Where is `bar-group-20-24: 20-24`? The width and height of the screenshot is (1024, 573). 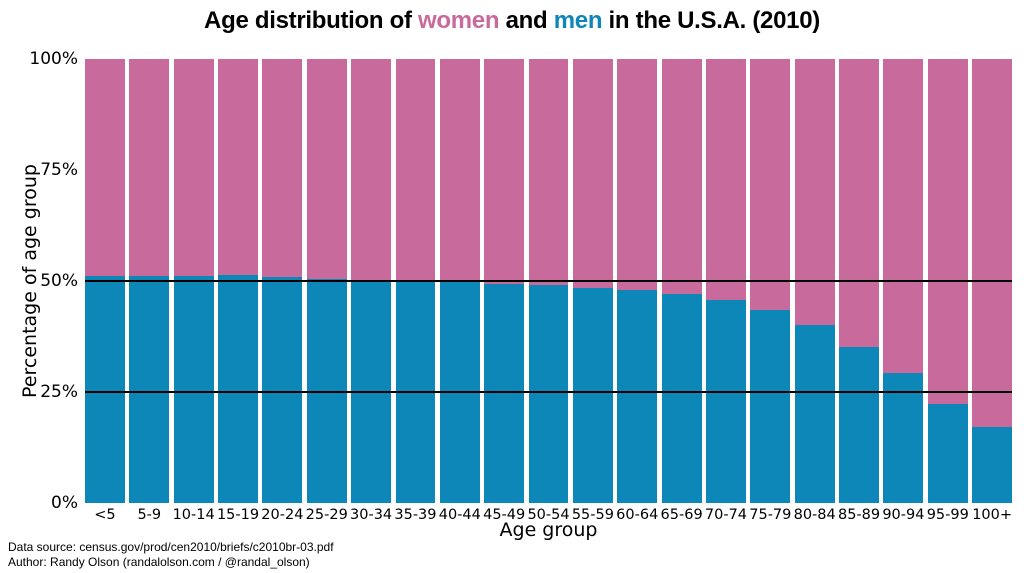 bar-group-20-24: 20-24 is located at coordinates (282, 291).